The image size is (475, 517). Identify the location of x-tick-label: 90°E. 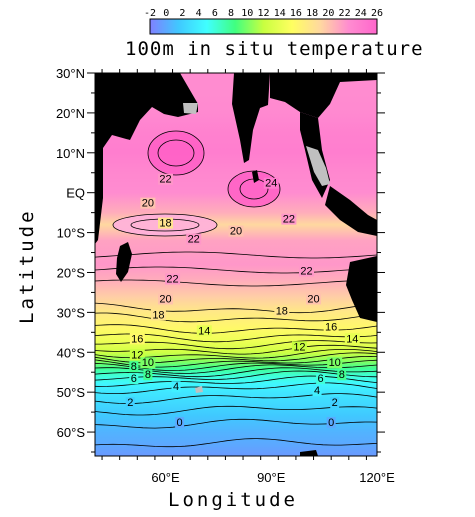
(271, 477).